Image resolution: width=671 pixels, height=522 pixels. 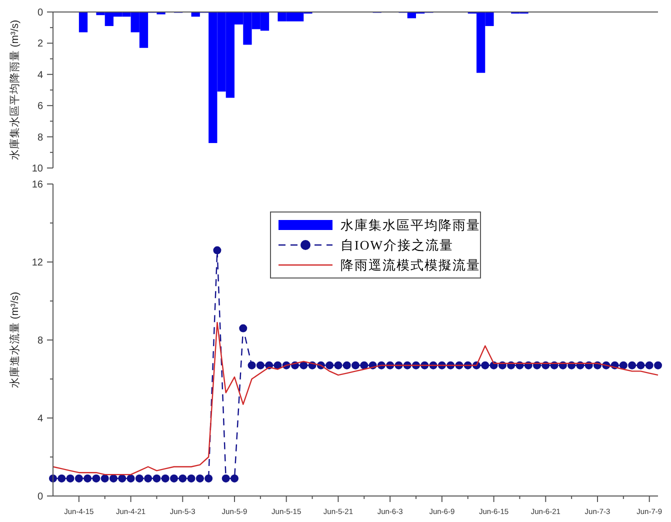 I want to click on legend-label: 降雨逕流模式模擬流量, so click(x=410, y=265).